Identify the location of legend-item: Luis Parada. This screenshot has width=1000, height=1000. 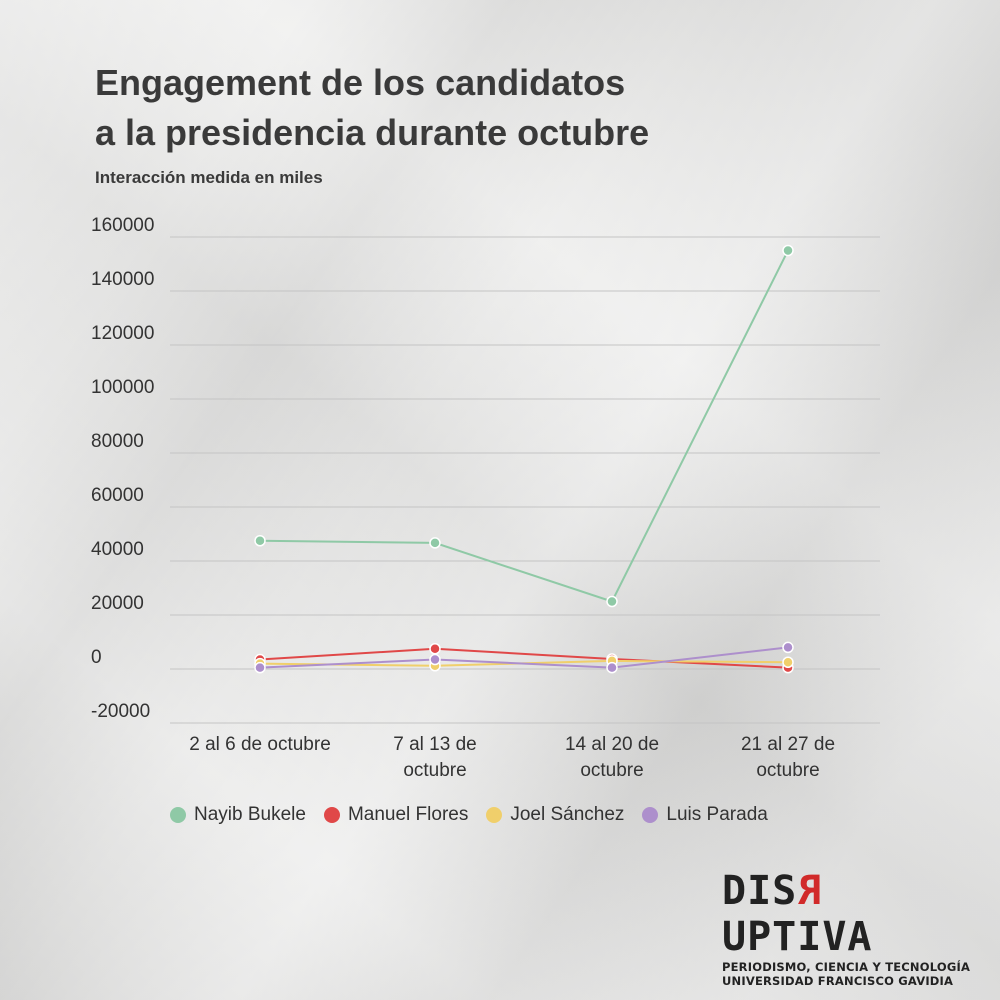
(705, 815).